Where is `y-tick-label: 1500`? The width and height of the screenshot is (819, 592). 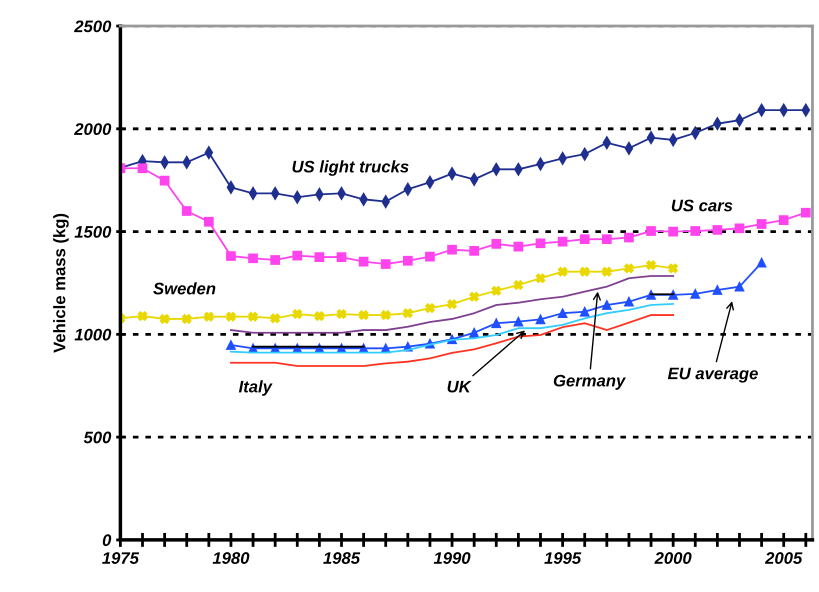 y-tick-label: 1500 is located at coordinates (93, 232).